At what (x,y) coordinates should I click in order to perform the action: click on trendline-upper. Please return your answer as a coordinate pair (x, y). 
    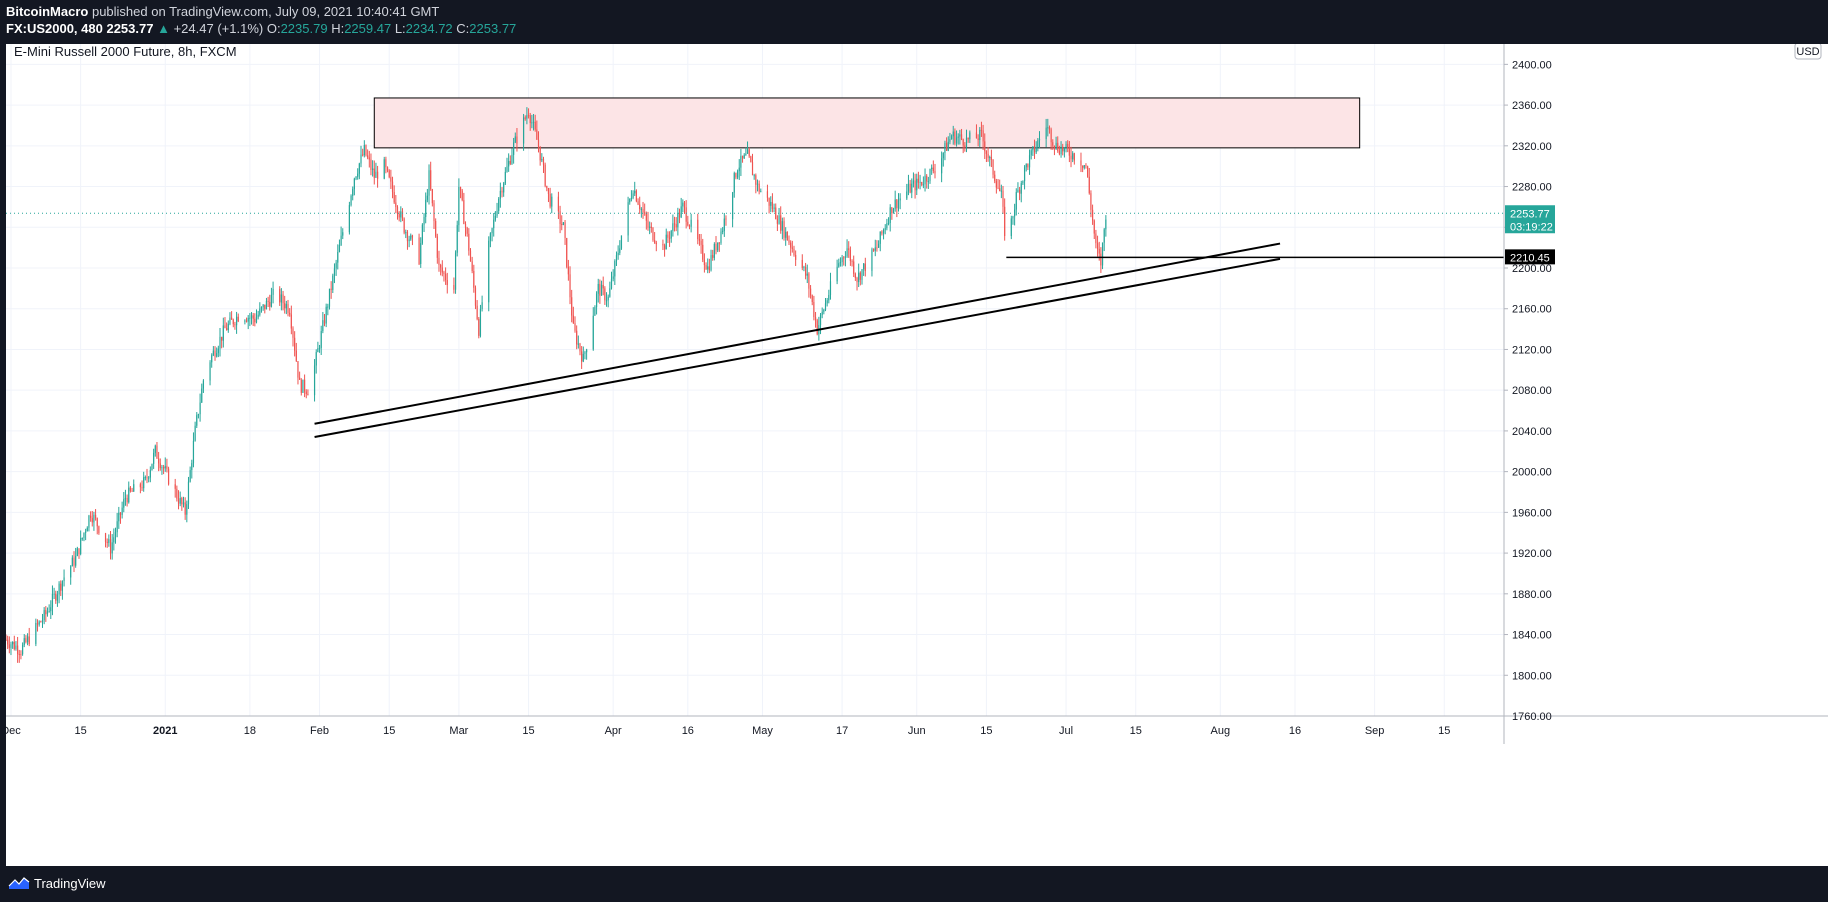
    Looking at the image, I should click on (797, 333).